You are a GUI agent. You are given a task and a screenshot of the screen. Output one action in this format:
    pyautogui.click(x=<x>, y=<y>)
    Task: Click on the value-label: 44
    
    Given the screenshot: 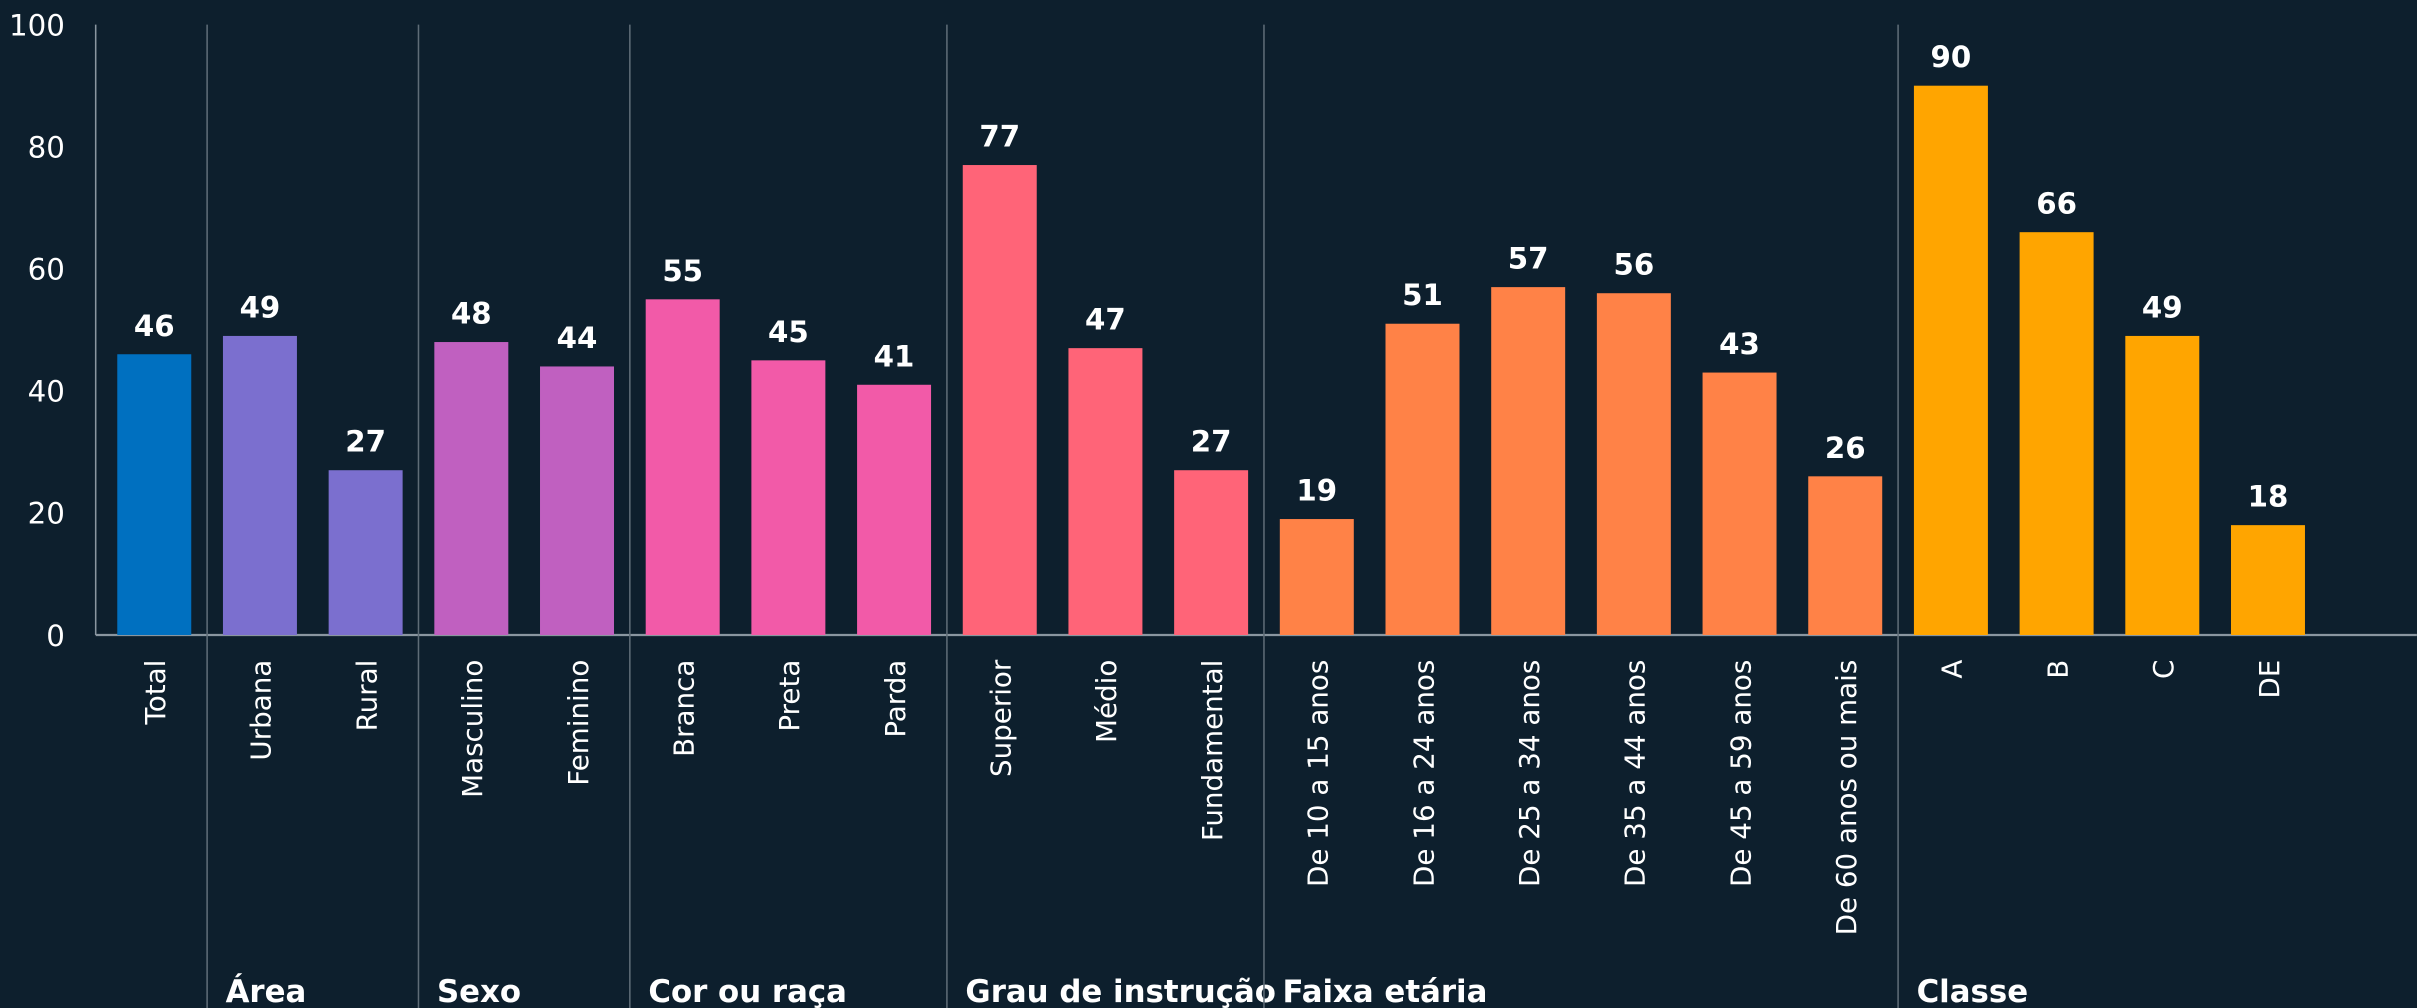 What is the action you would take?
    pyautogui.click(x=577, y=338)
    